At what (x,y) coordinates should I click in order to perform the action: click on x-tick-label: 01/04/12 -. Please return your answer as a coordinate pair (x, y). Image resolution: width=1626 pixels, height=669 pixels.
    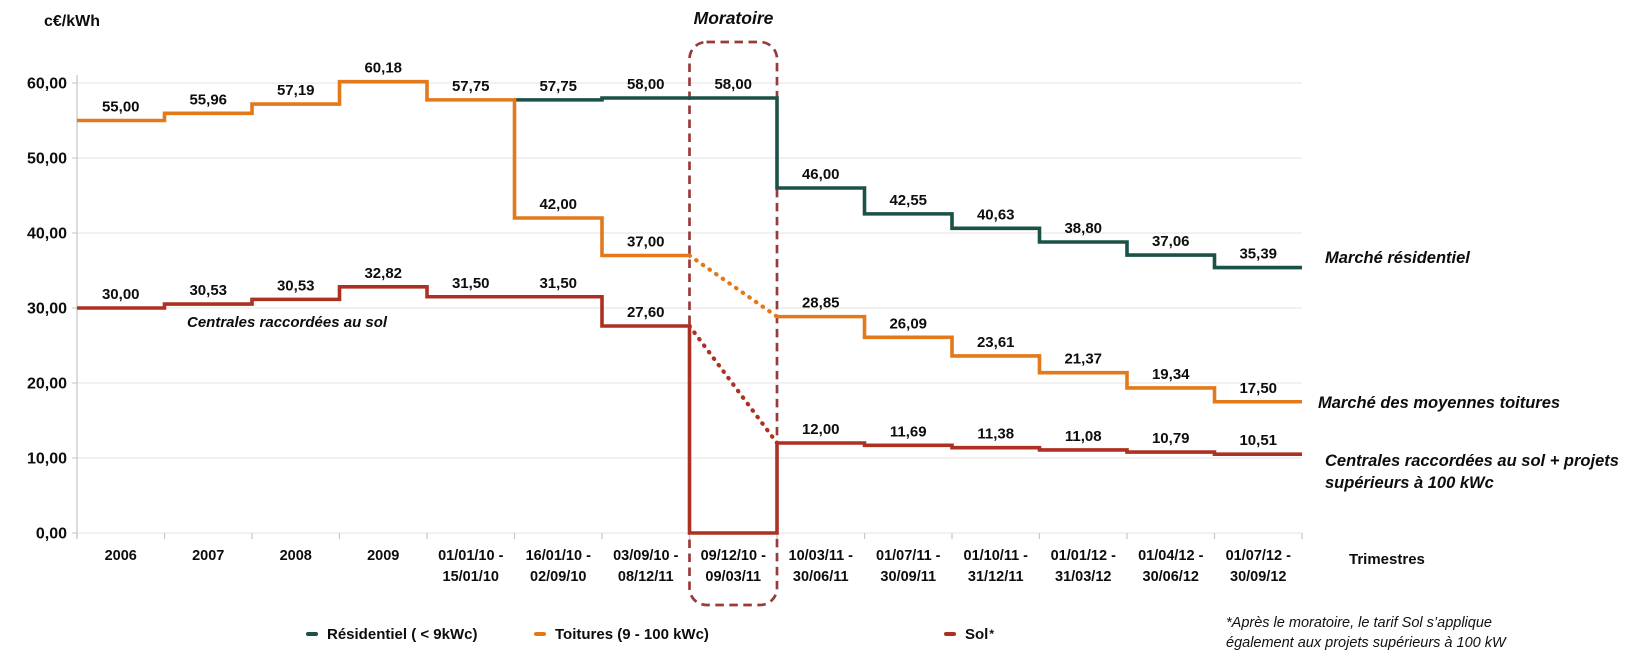
    Looking at the image, I should click on (1170, 556).